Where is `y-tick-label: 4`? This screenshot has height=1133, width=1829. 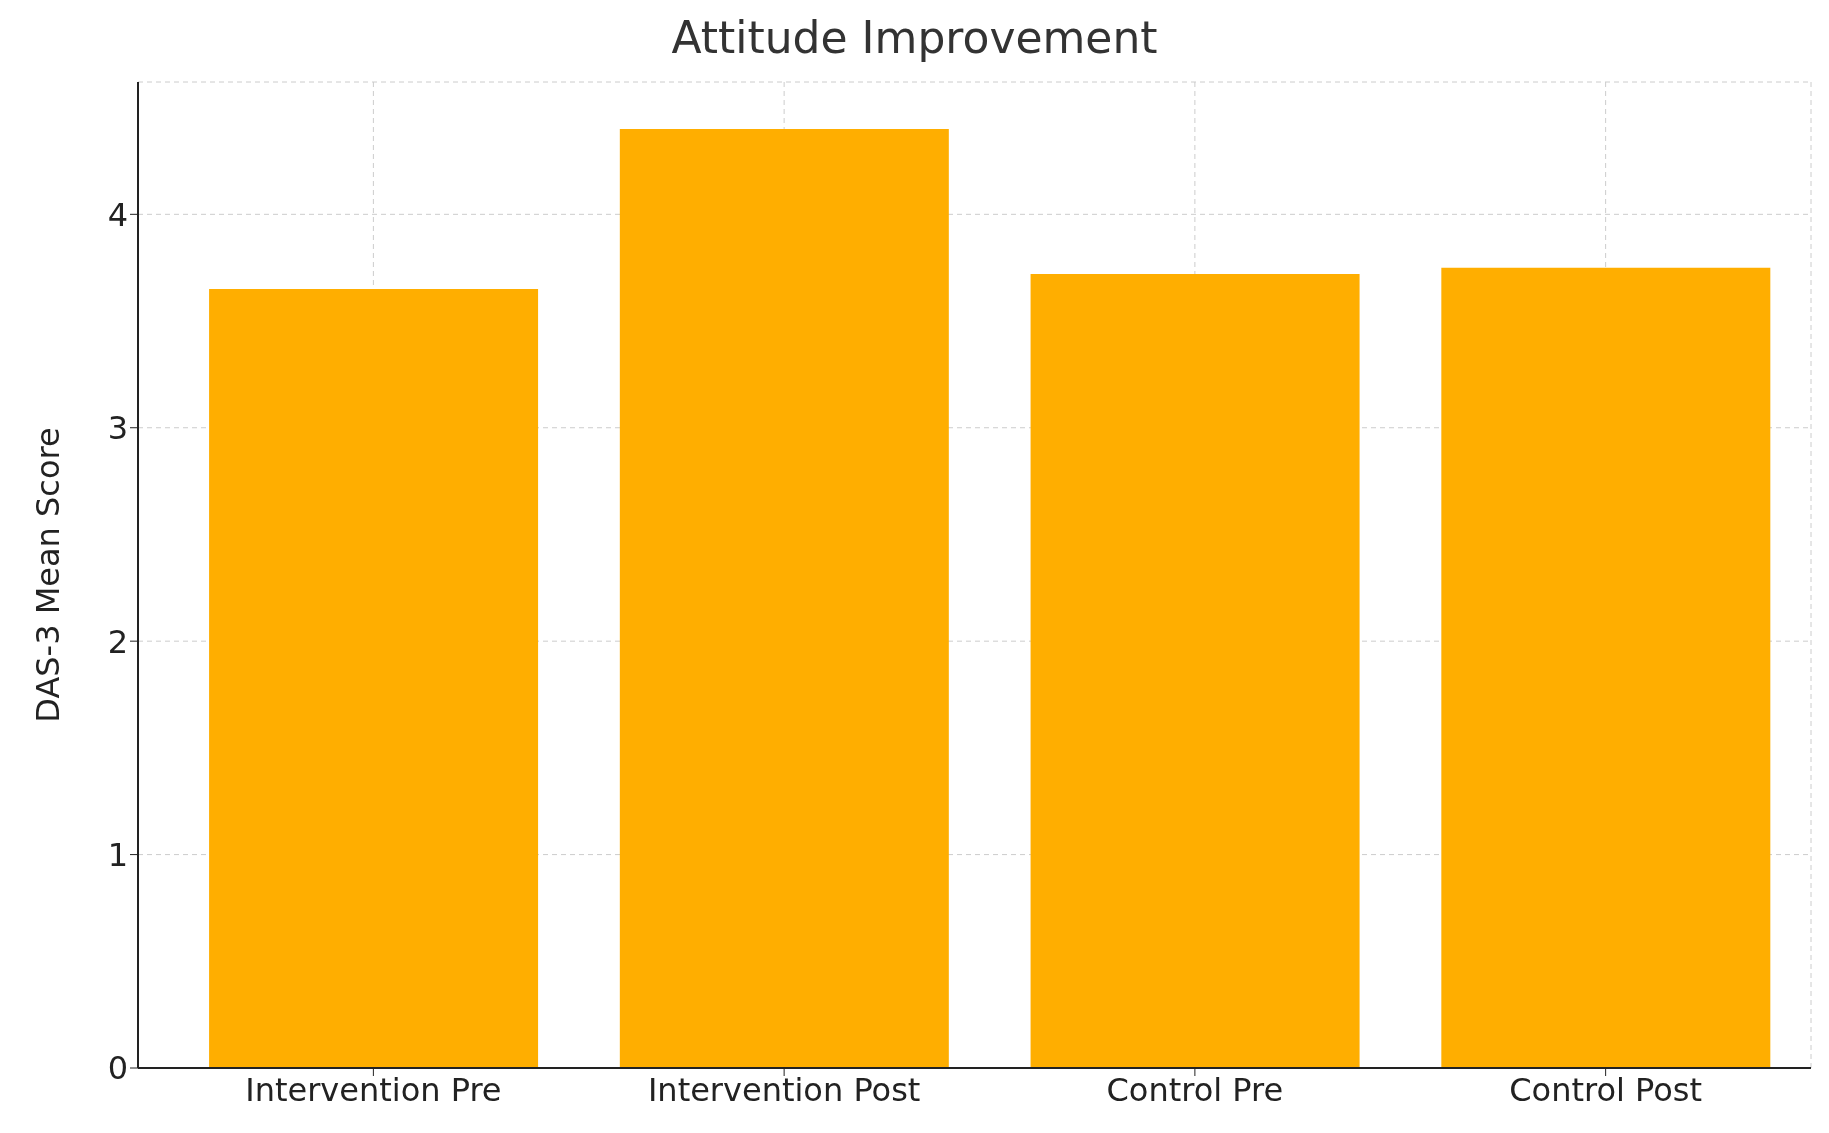
y-tick-label: 4 is located at coordinates (117, 214).